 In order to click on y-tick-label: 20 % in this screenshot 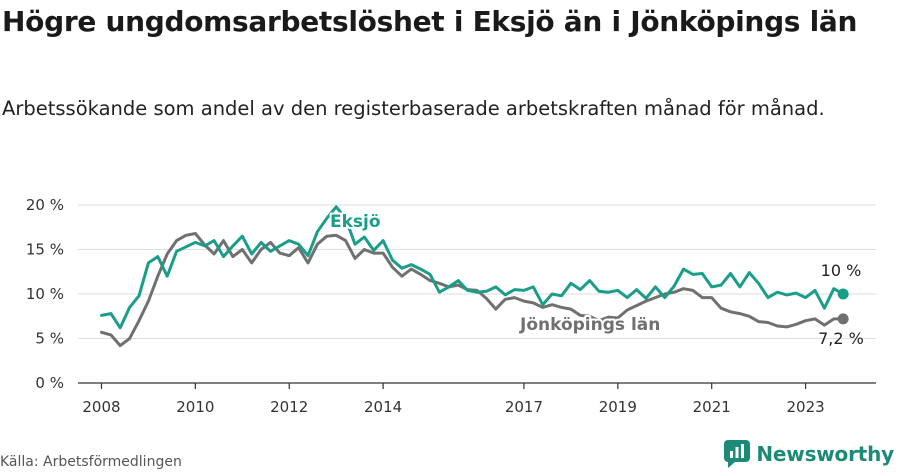, I will do `click(45, 205)`.